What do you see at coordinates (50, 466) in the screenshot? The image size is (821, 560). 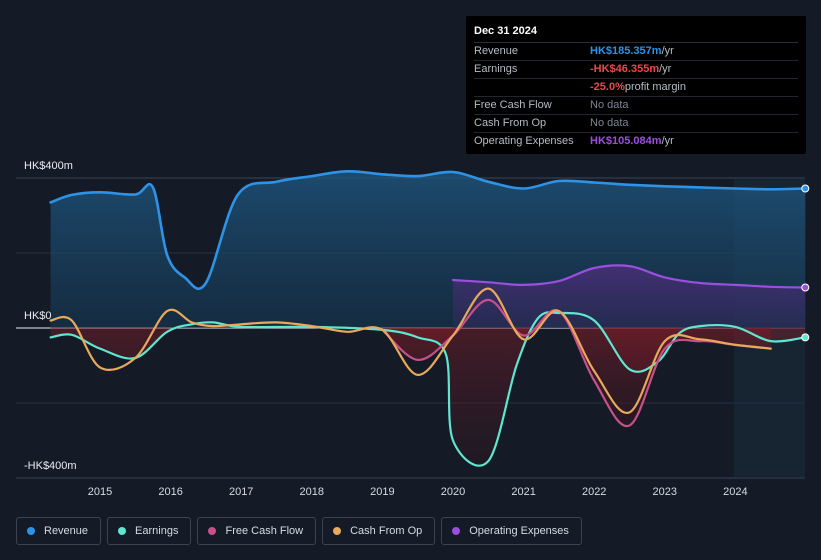 I see `y-label-bottom: -HK$400m` at bounding box center [50, 466].